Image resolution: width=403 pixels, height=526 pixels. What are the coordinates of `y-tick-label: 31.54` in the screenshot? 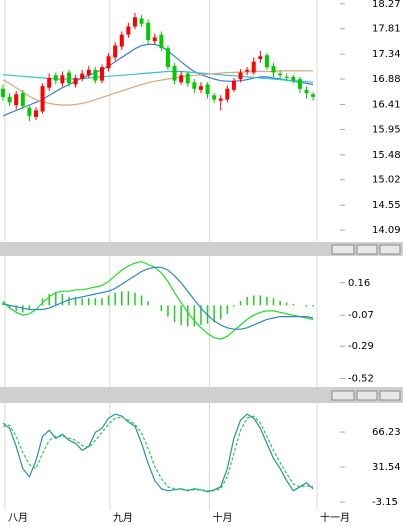 It's located at (386, 467).